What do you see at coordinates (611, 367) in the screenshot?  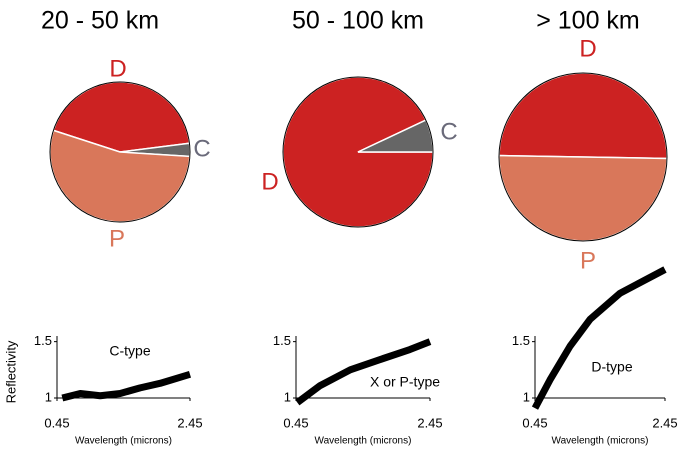 I see `annotation: D-type` at bounding box center [611, 367].